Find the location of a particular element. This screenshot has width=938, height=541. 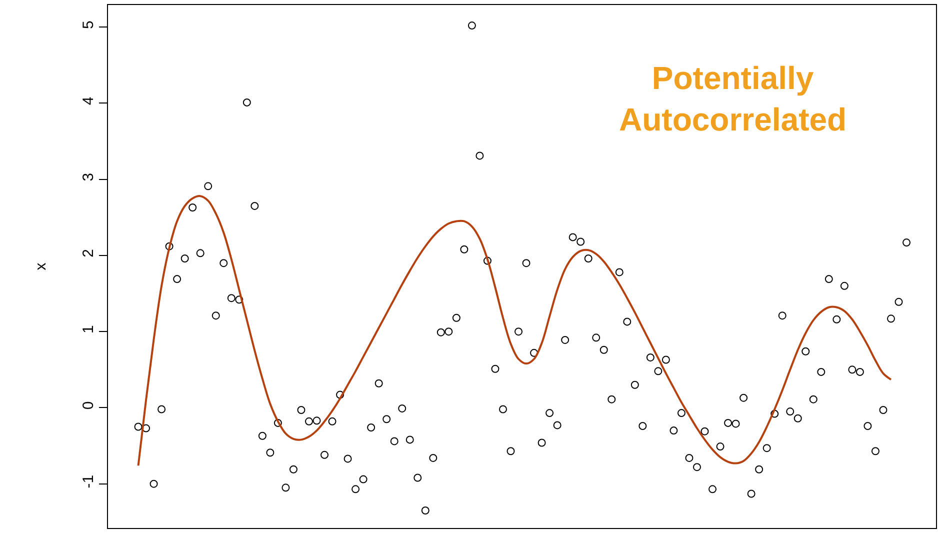

y-tick-label: 1 is located at coordinates (88, 329).